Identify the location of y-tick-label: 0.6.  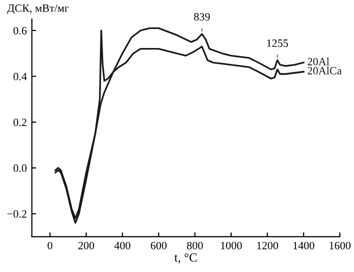
(20, 30).